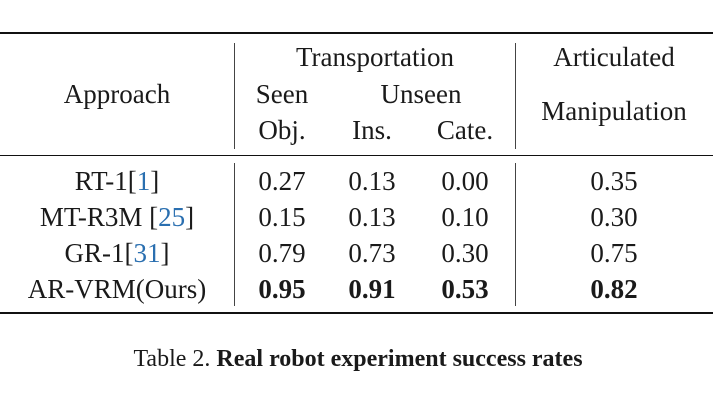 This screenshot has height=407, width=717. Describe the element at coordinates (614, 181) in the screenshot. I see `cell-articulated: 0.35` at that location.